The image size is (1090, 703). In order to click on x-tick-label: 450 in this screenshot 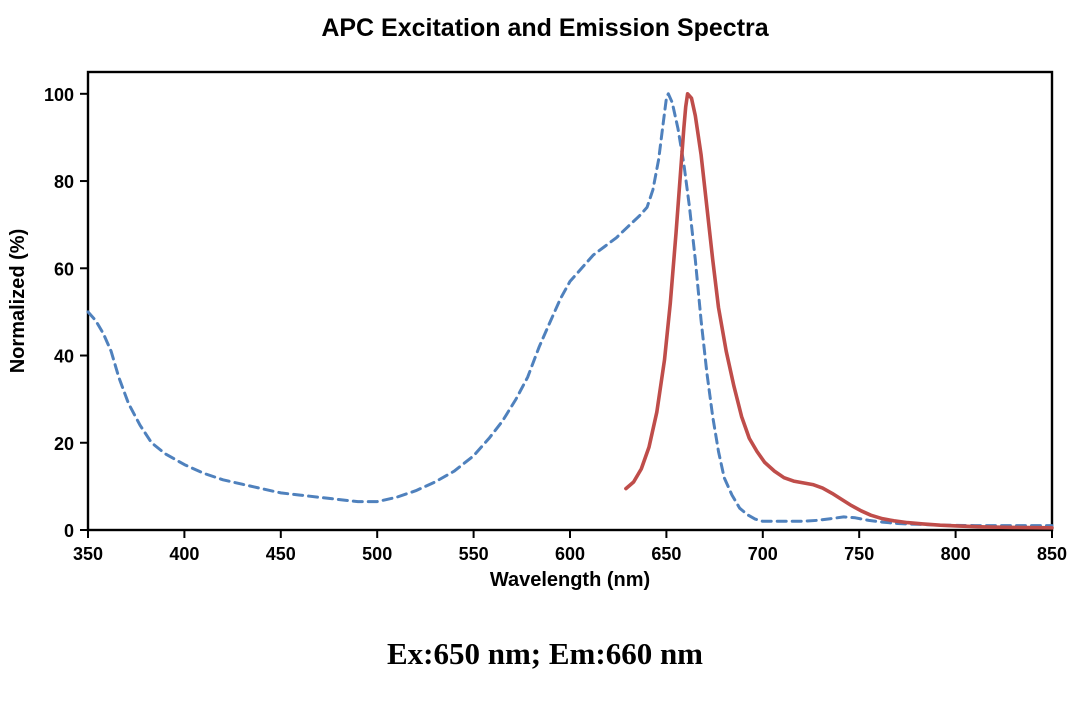, I will do `click(281, 554)`.